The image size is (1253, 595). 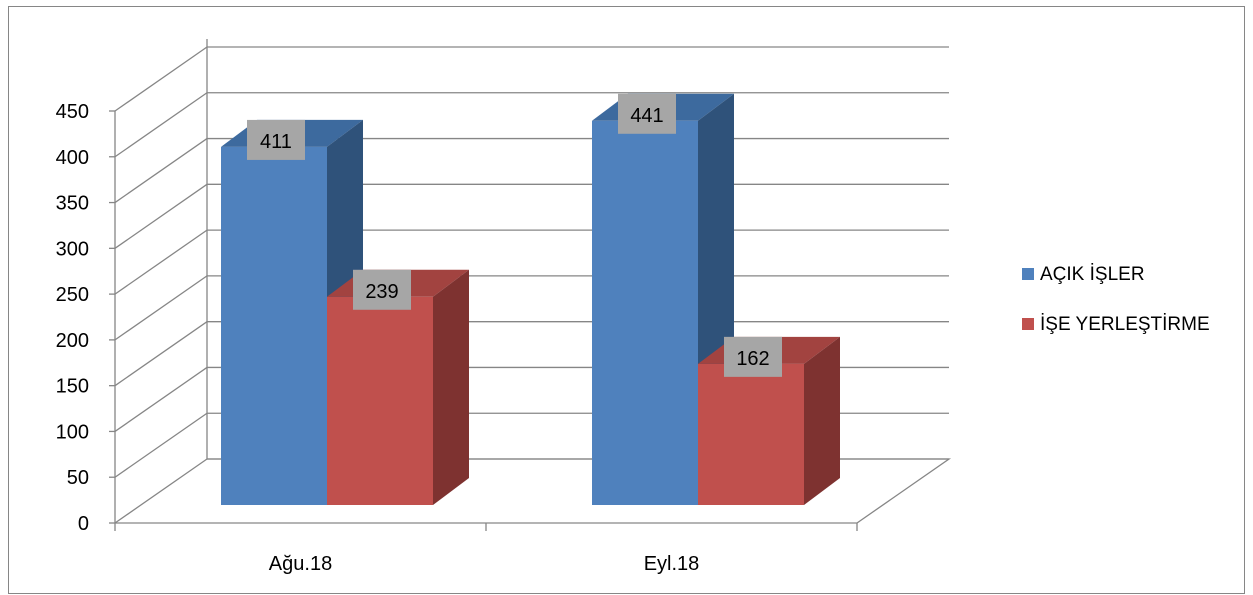 I want to click on data-label: 162, so click(x=752, y=359).